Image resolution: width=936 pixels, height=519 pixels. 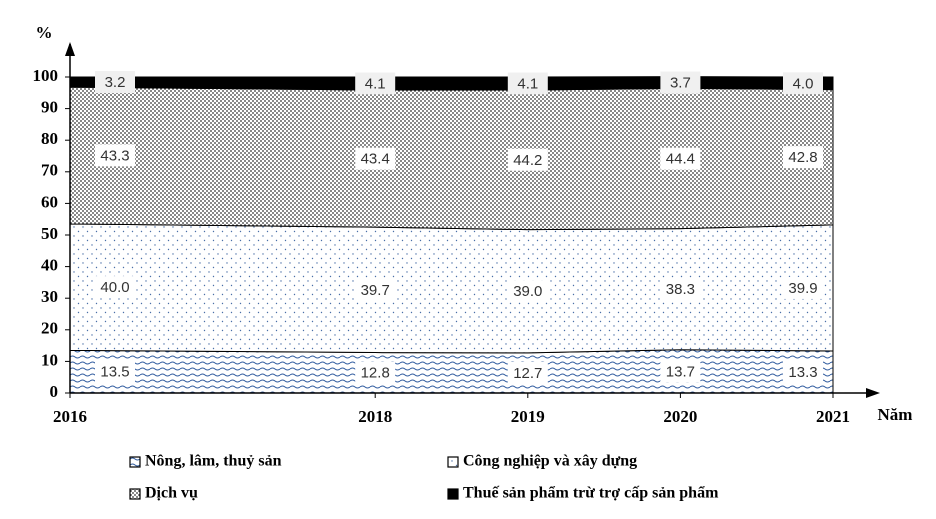 I want to click on value-label-group: 44.4, so click(x=680, y=158).